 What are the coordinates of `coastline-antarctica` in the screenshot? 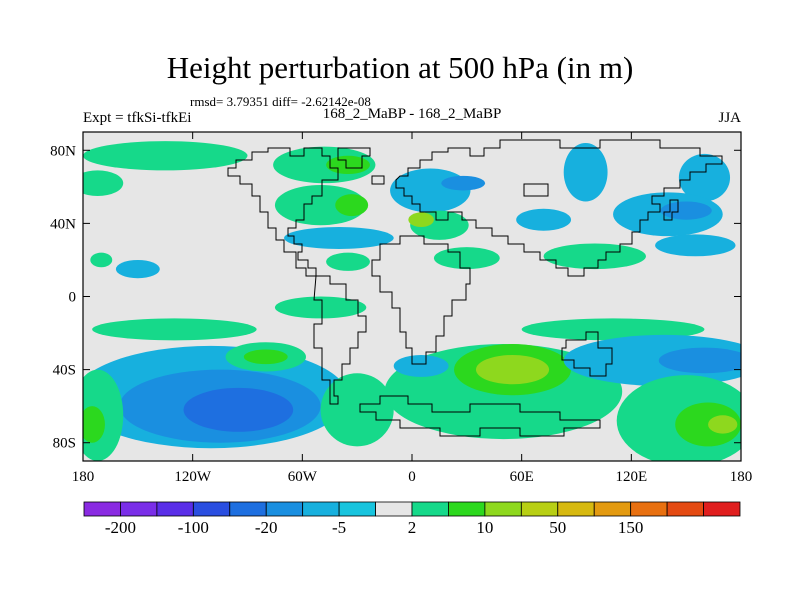 It's located at (480, 416).